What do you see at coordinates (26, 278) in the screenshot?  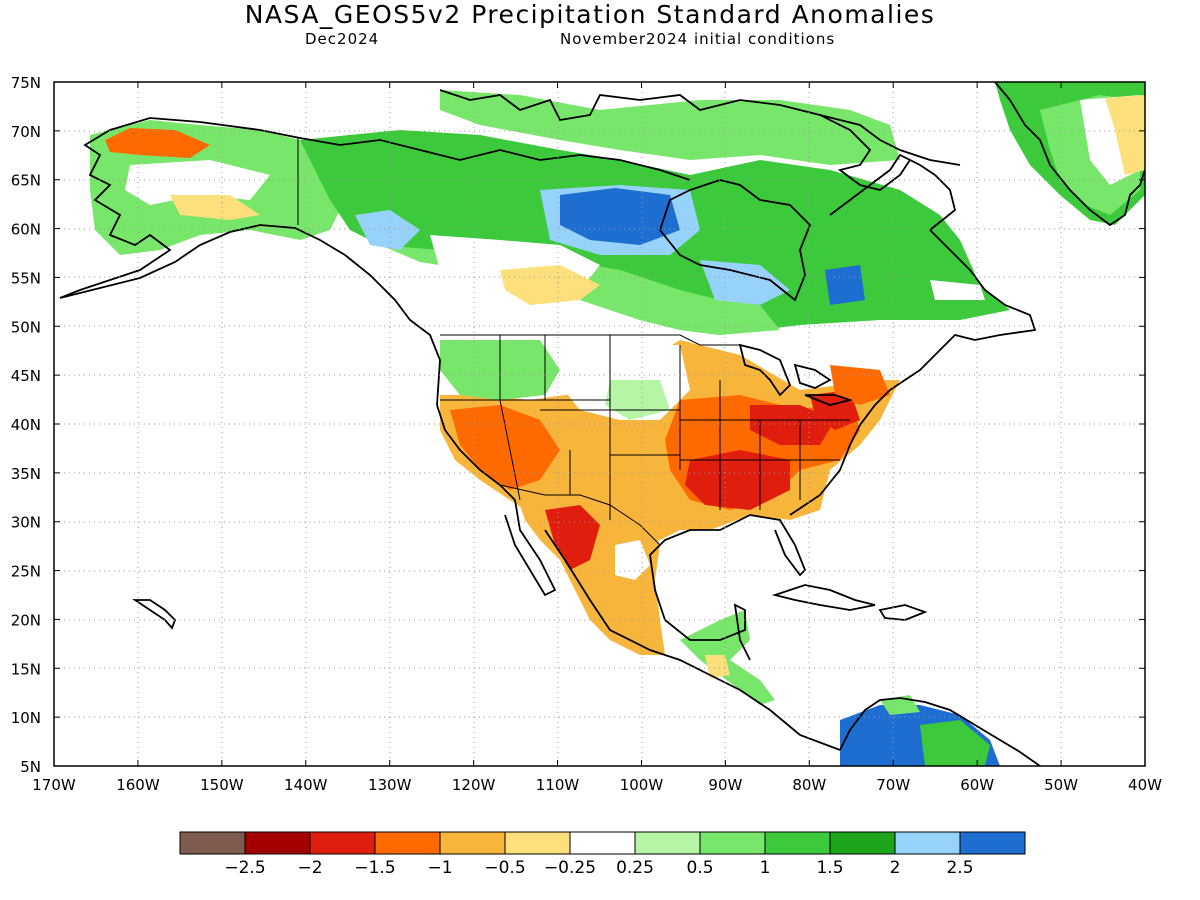 I see `lat-label: 55N` at bounding box center [26, 278].